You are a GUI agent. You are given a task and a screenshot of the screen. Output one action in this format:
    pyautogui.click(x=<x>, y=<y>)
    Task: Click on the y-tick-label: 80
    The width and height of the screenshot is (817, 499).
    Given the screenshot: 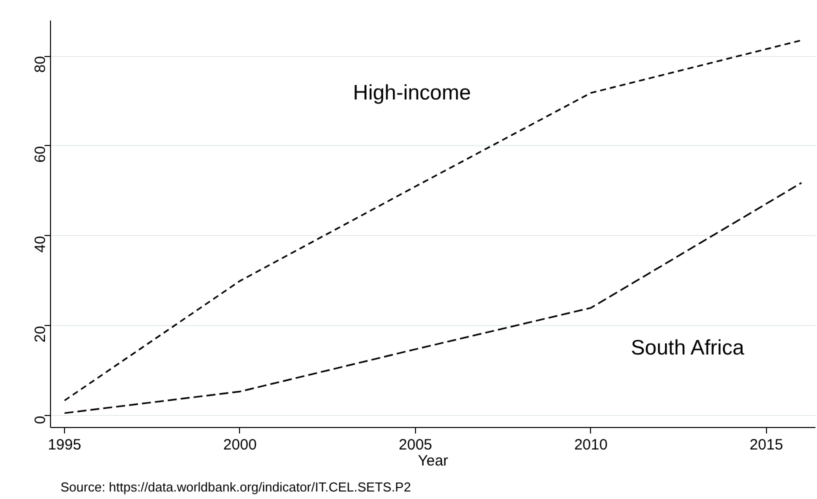 What is the action you would take?
    pyautogui.click(x=40, y=64)
    